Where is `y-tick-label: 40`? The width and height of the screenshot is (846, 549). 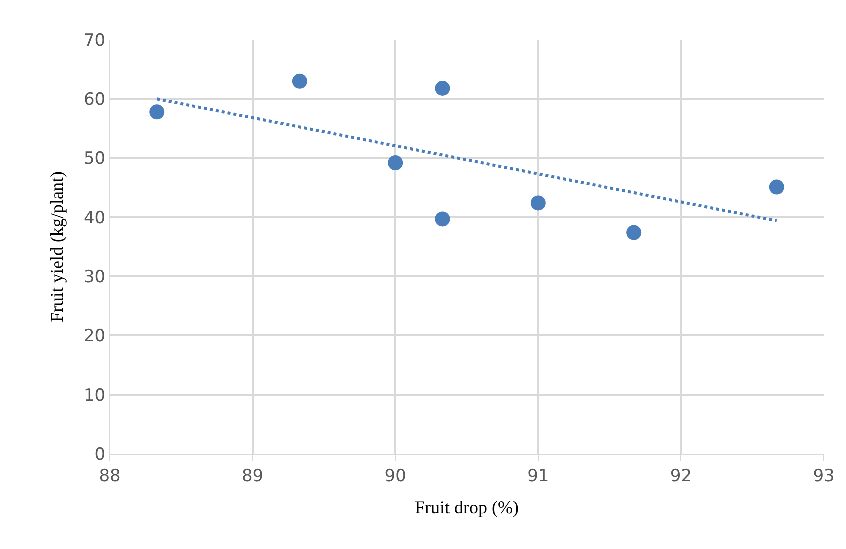 y-tick-label: 40 is located at coordinates (95, 218).